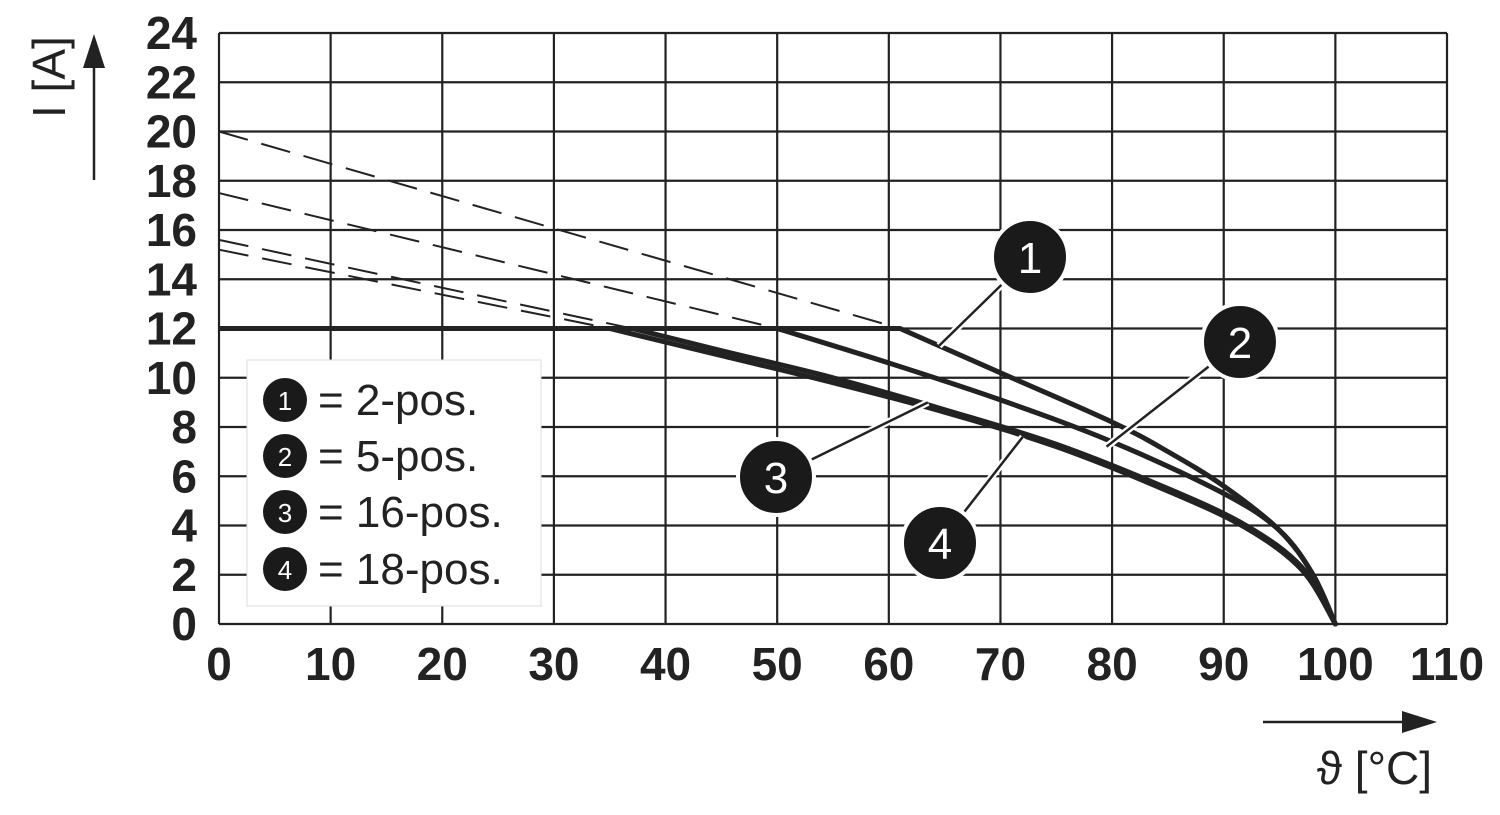 The image size is (1500, 815). I want to click on callout-marker-number: 3, so click(776, 478).